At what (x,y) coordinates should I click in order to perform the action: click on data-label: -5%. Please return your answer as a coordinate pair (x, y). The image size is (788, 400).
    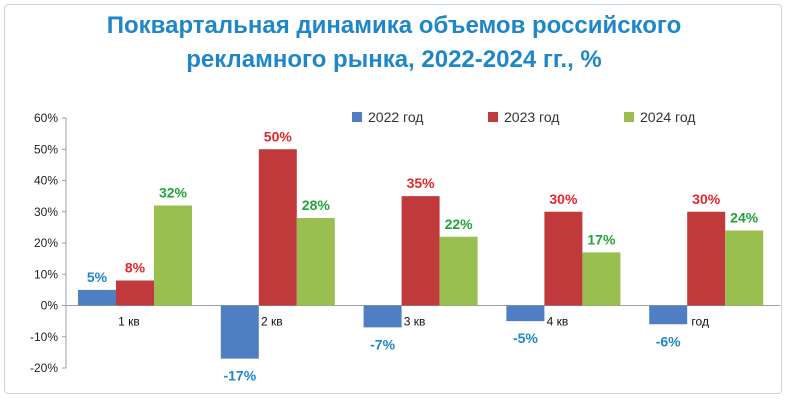
    Looking at the image, I should click on (525, 338).